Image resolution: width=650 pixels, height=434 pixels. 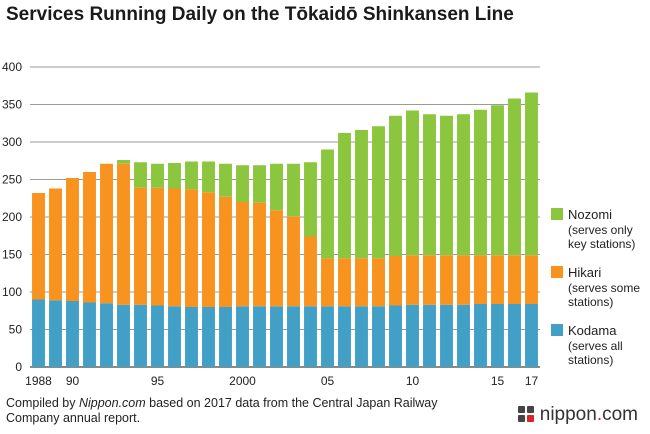 I want to click on x-tick-label: 95, so click(x=158, y=381).